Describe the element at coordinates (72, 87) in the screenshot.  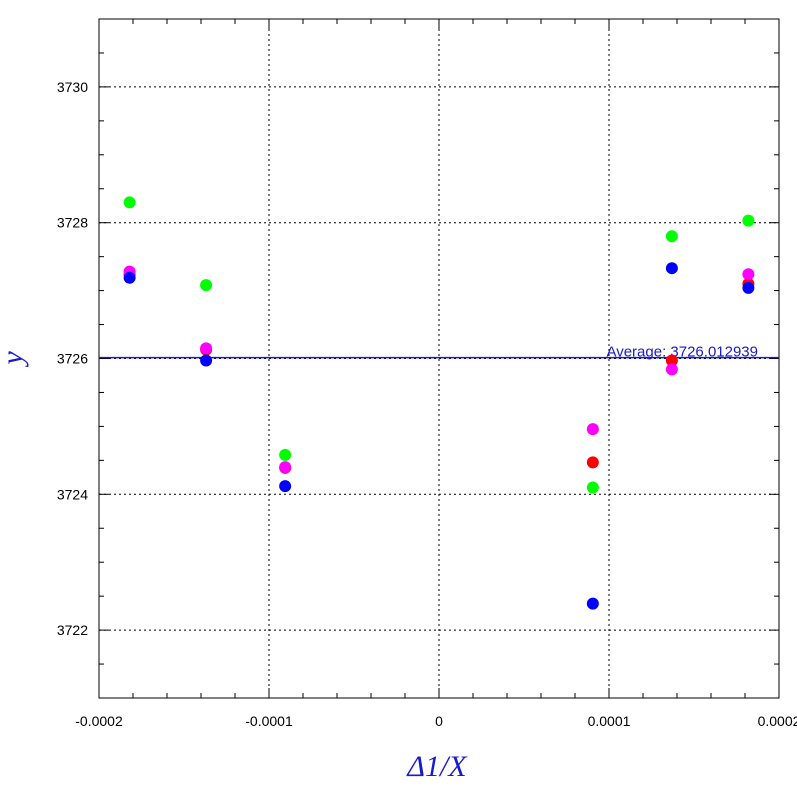
I see `y-tick-label: 3730` at that location.